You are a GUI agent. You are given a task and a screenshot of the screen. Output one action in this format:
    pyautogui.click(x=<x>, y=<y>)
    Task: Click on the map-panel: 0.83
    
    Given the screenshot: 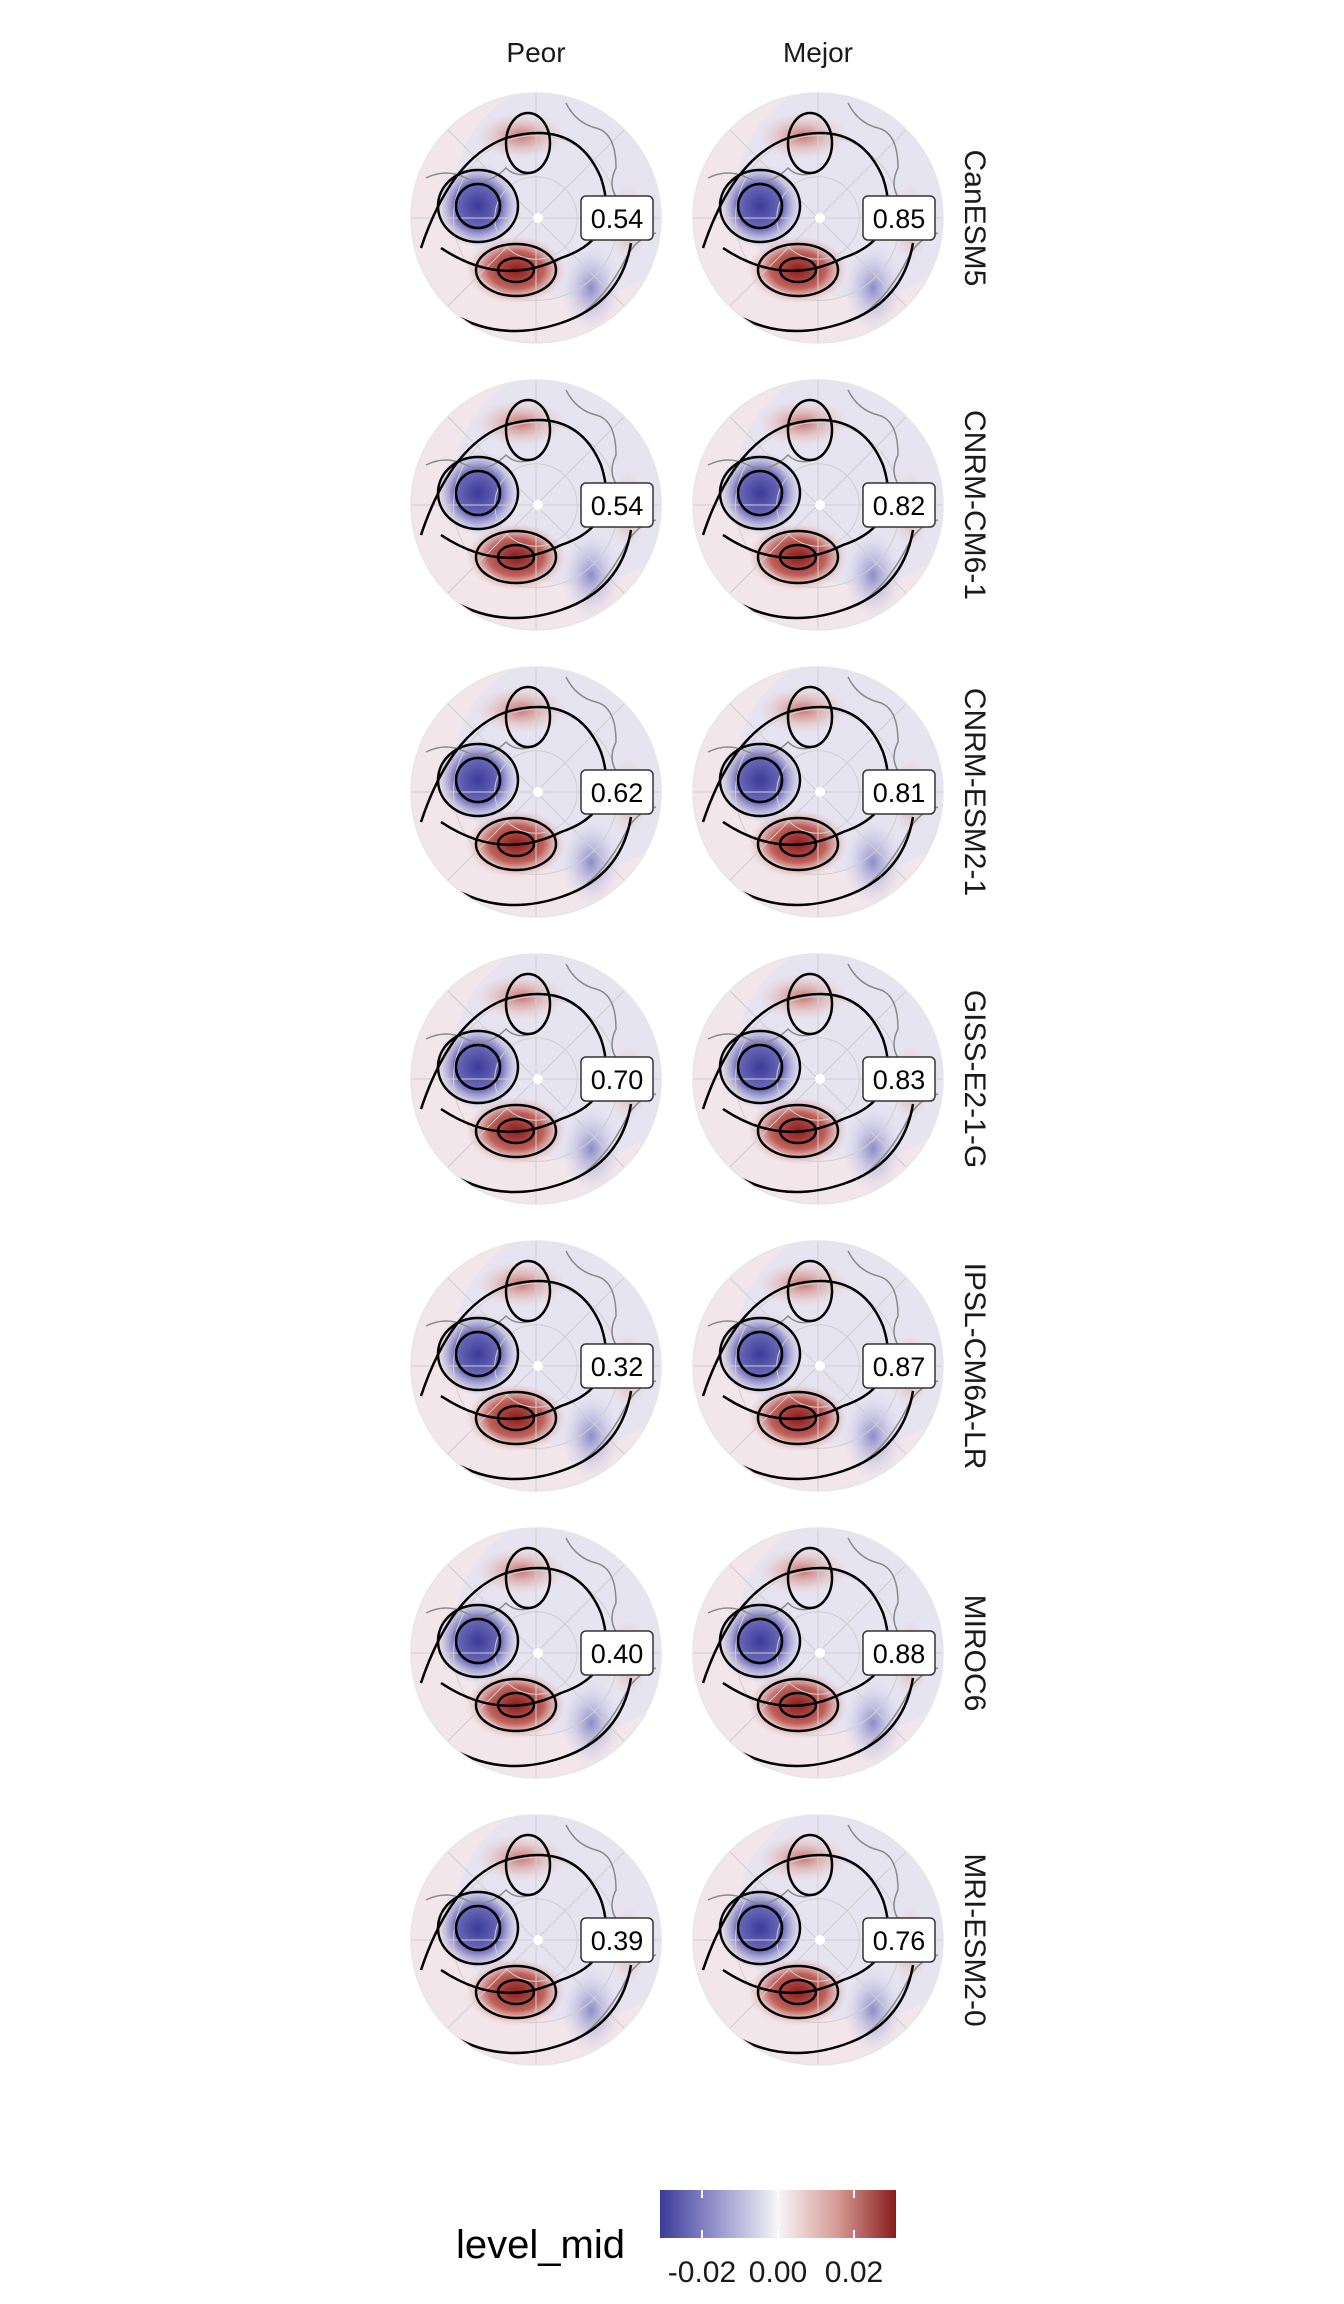 What is the action you would take?
    pyautogui.click(x=818, y=1079)
    